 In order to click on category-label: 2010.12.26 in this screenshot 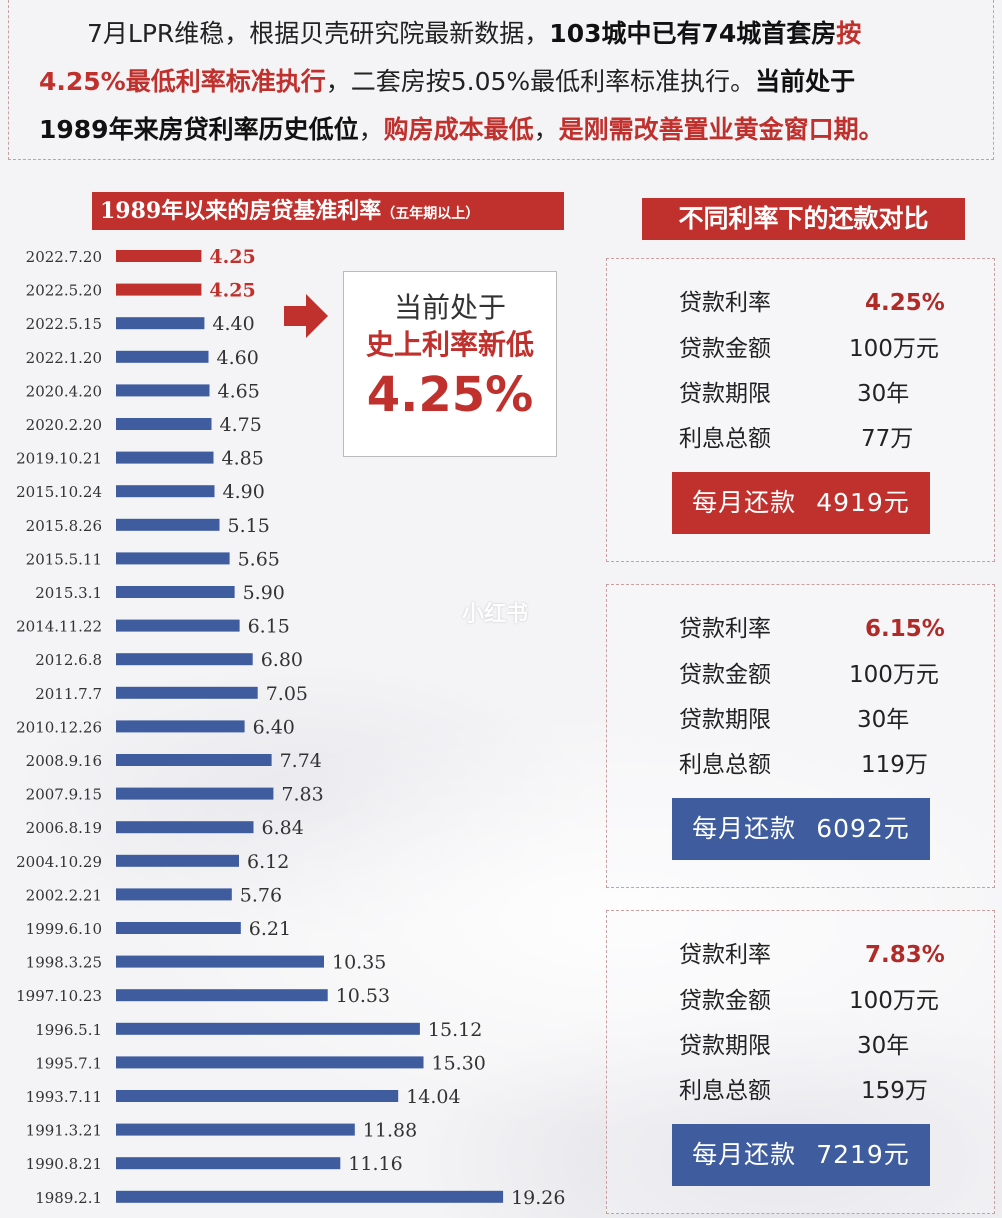, I will do `click(59, 727)`.